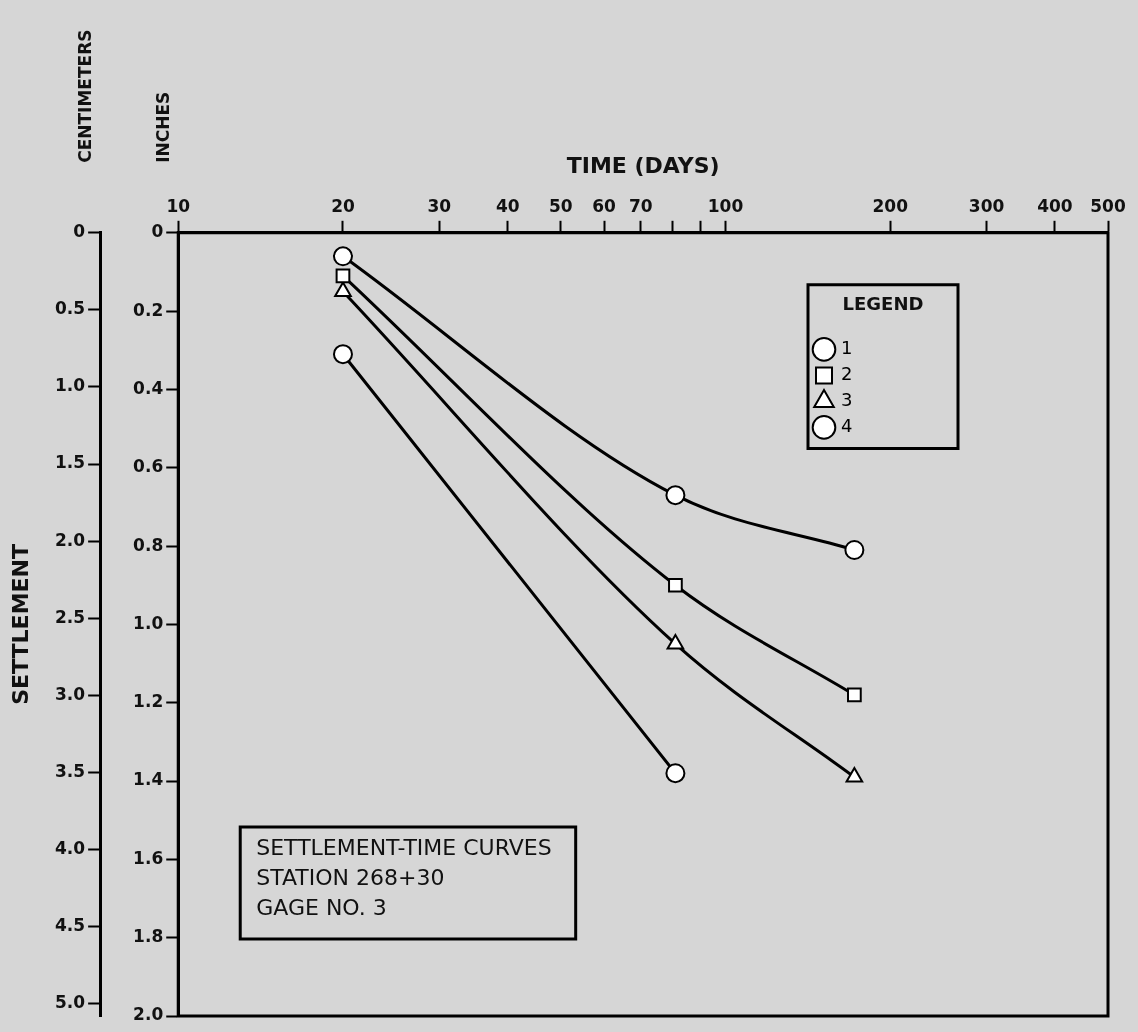 The image size is (1138, 1032). Describe the element at coordinates (70, 925) in the screenshot. I see `y2-tick-label: 4.5` at that location.